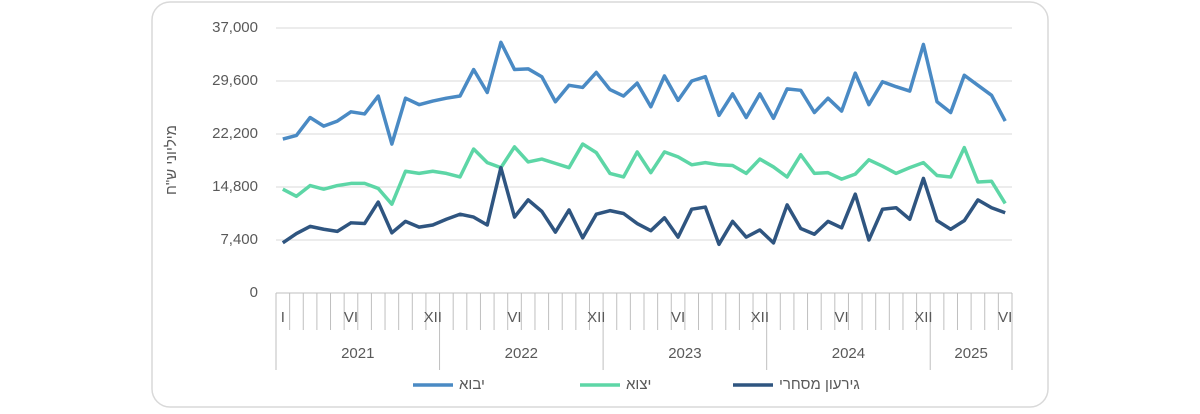  I want to click on year-label: 2021, so click(357, 353).